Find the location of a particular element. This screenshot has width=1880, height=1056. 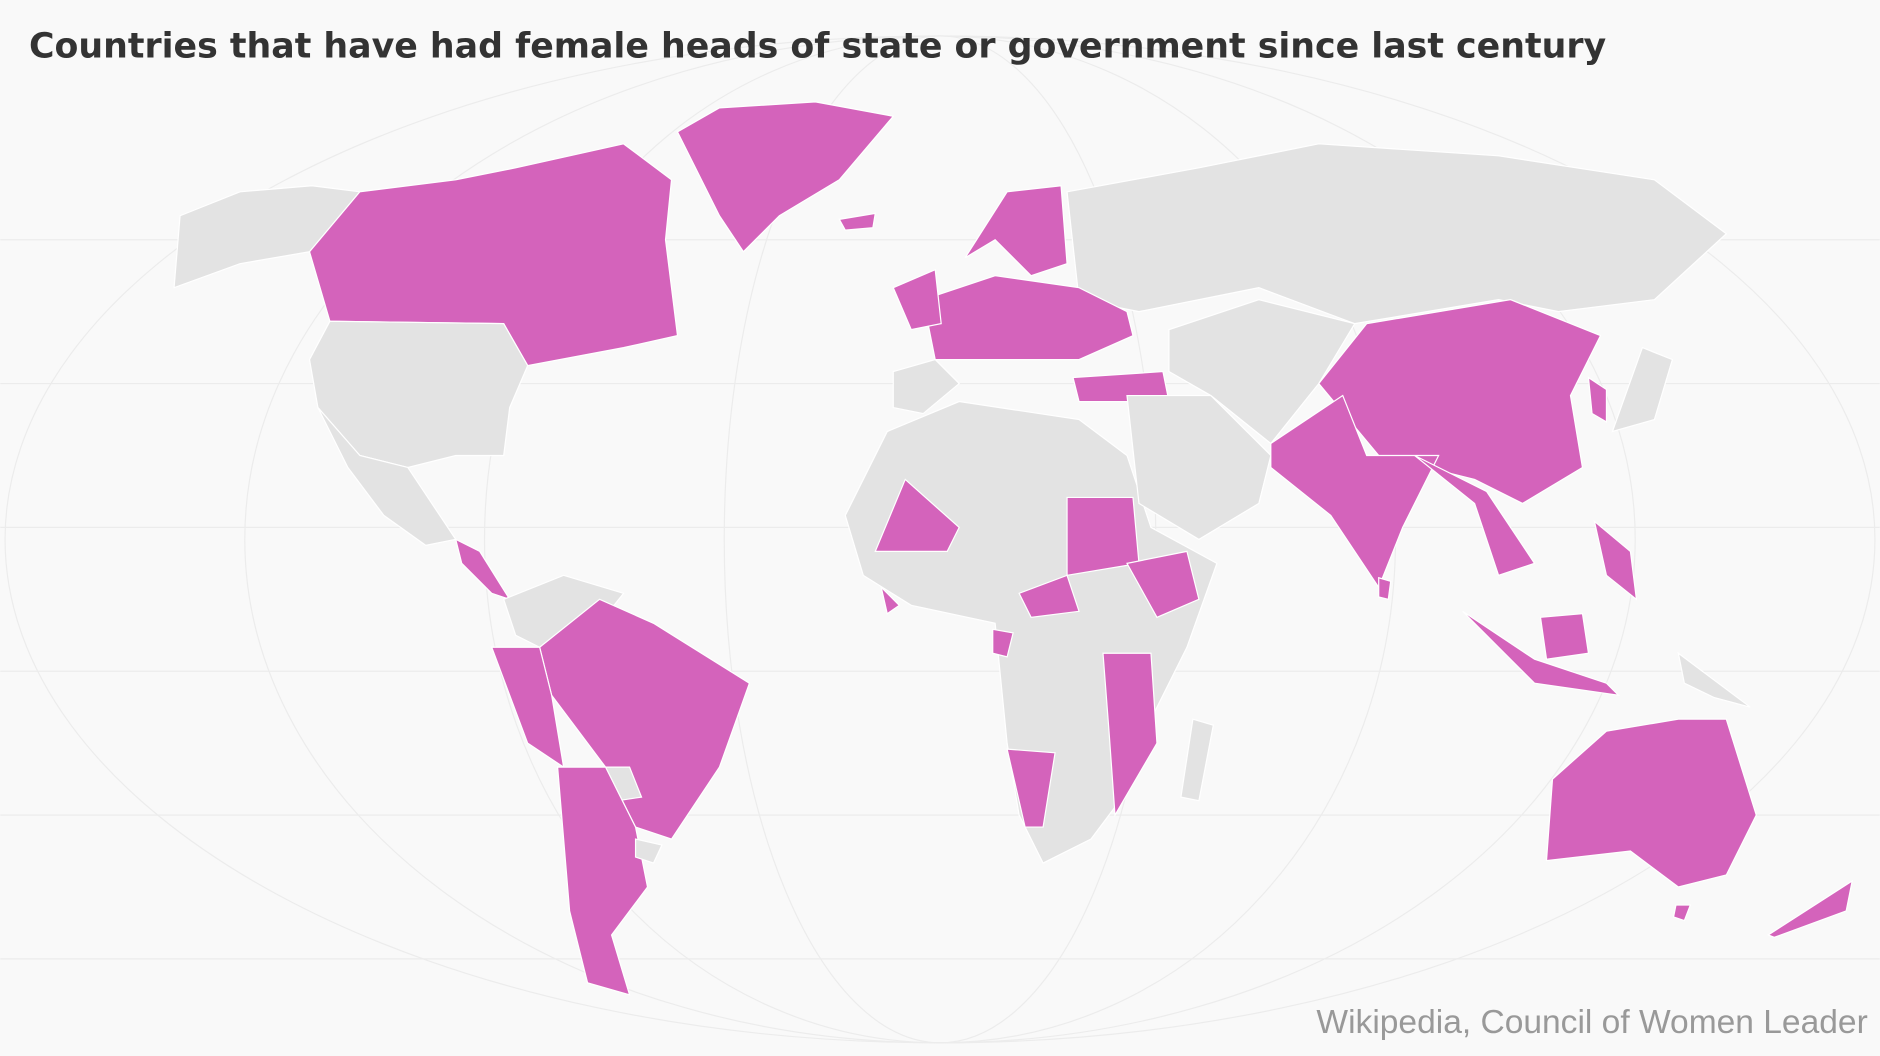

russia is located at coordinates (1397, 234).